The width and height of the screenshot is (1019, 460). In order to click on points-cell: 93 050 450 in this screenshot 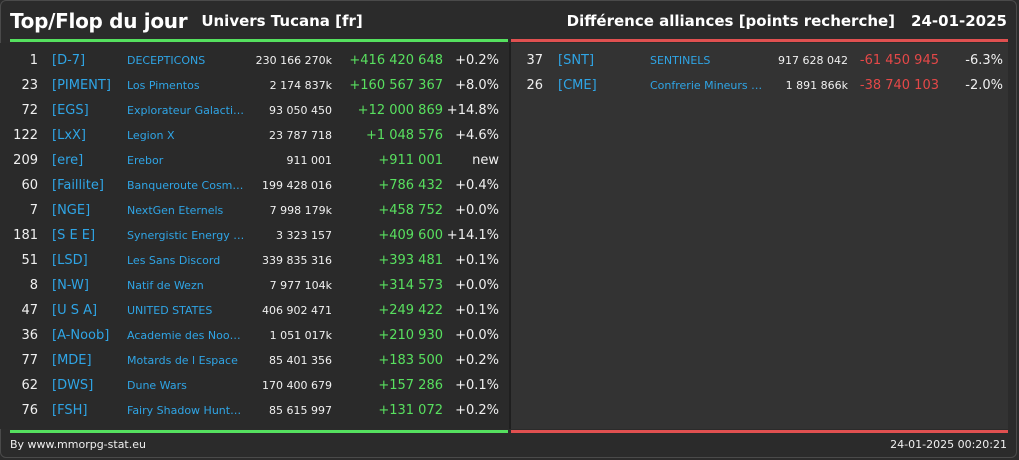, I will do `click(300, 110)`.